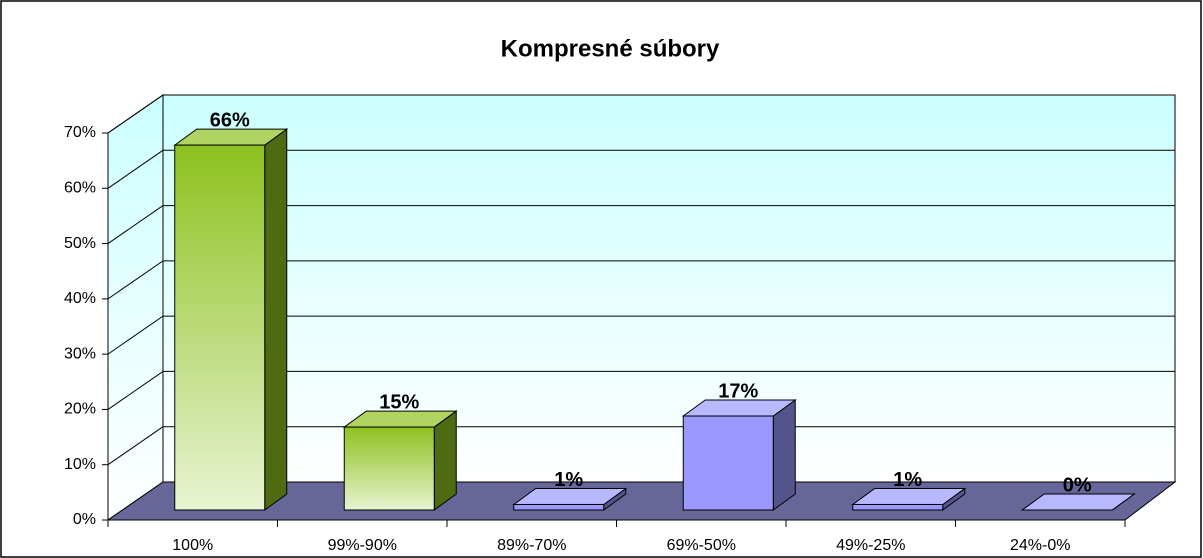 The width and height of the screenshot is (1203, 558). I want to click on y-tick-label: 60%, so click(80, 188).